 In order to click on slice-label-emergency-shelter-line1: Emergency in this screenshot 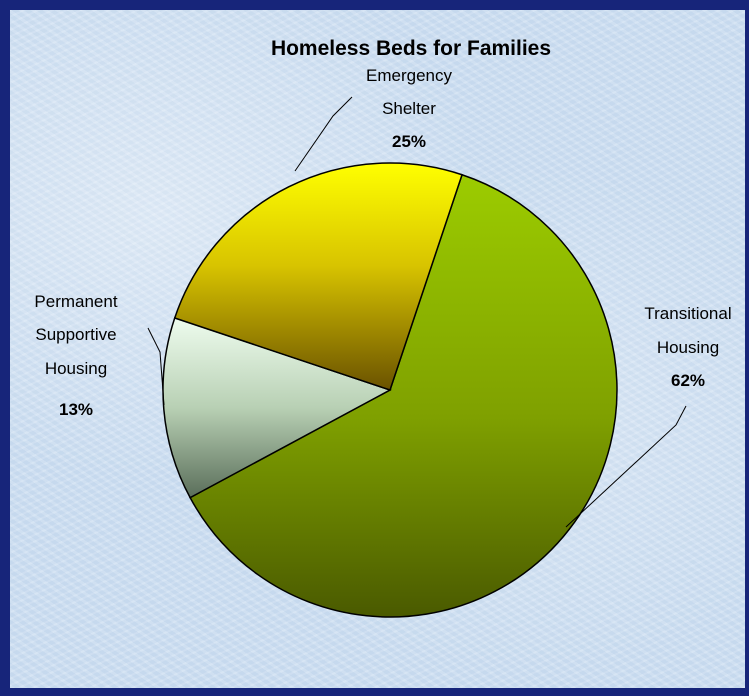, I will do `click(409, 75)`.